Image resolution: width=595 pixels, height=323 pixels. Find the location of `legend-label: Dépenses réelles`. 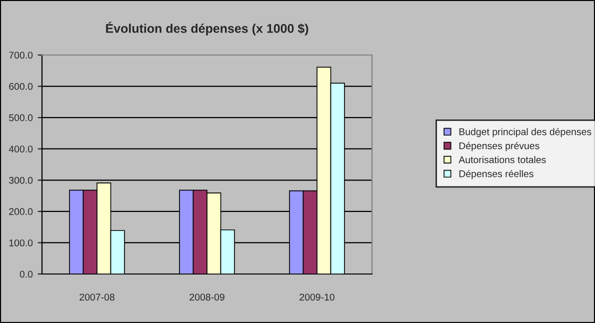

legend-label: Dépenses réelles is located at coordinates (496, 175).